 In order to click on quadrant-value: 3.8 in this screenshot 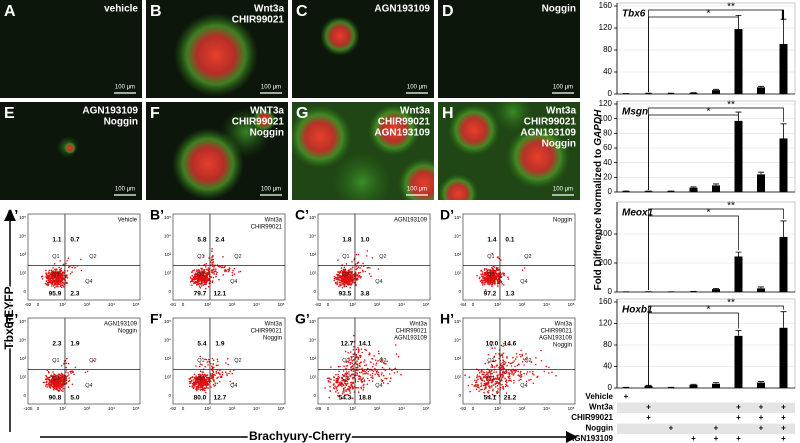, I will do `click(364, 294)`.